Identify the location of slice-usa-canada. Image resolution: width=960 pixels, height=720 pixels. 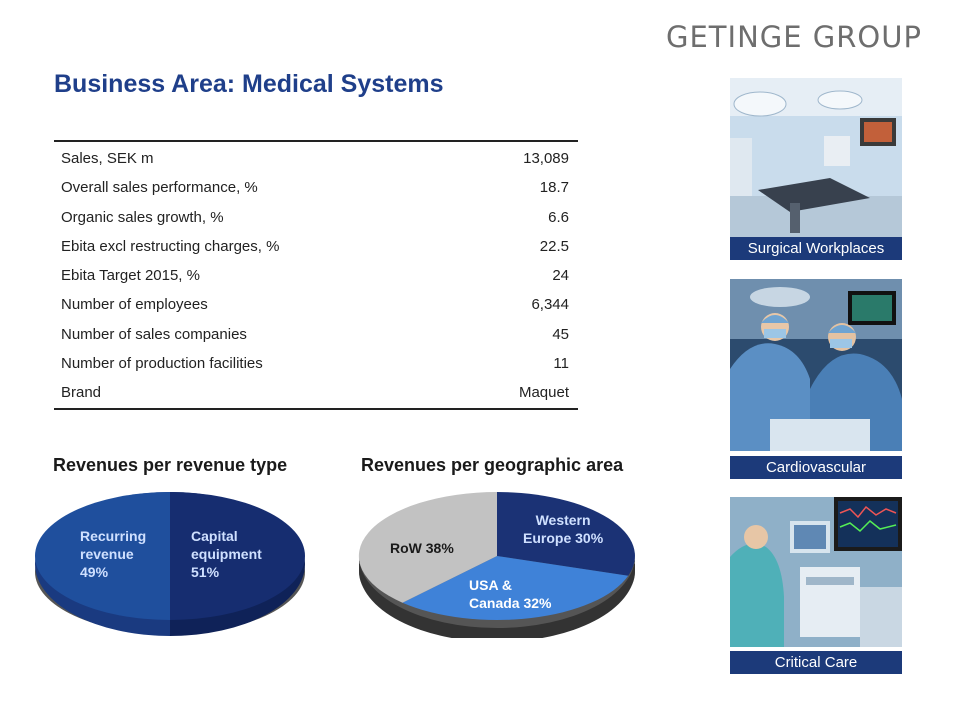
(515, 588).